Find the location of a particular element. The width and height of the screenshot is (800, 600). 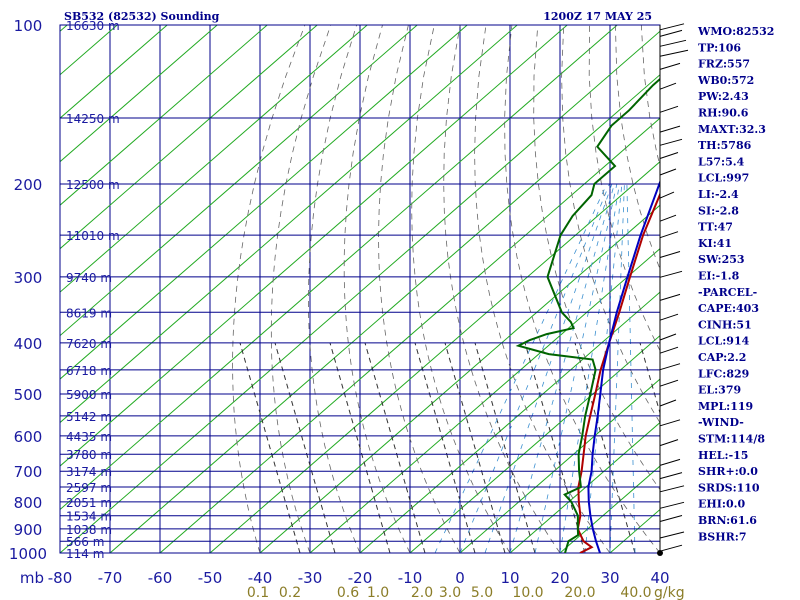

sounding-profiles is located at coordinates (587, 315).